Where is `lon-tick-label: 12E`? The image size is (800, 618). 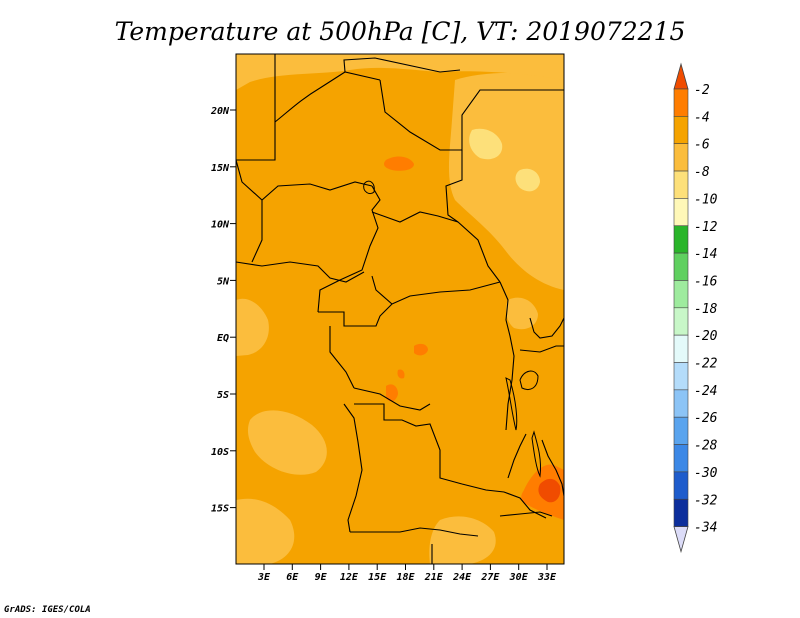 lon-tick-label: 12E is located at coordinates (349, 577).